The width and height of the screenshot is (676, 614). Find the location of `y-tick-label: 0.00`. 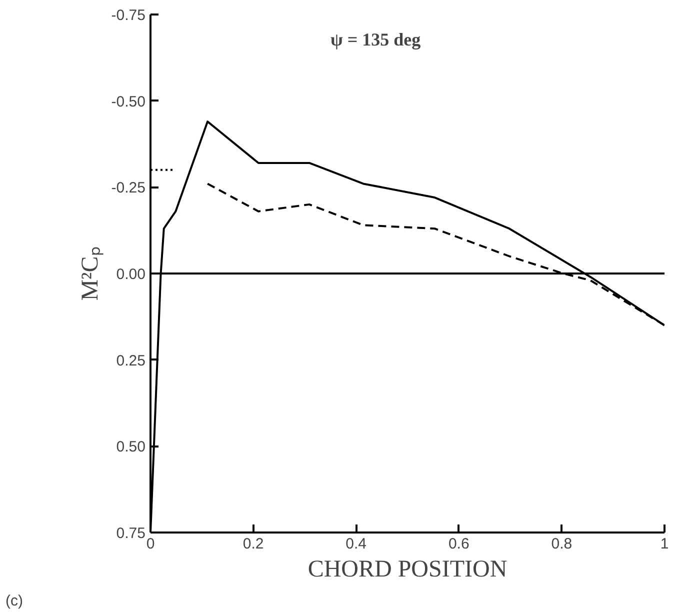

y-tick-label: 0.00 is located at coordinates (131, 274).